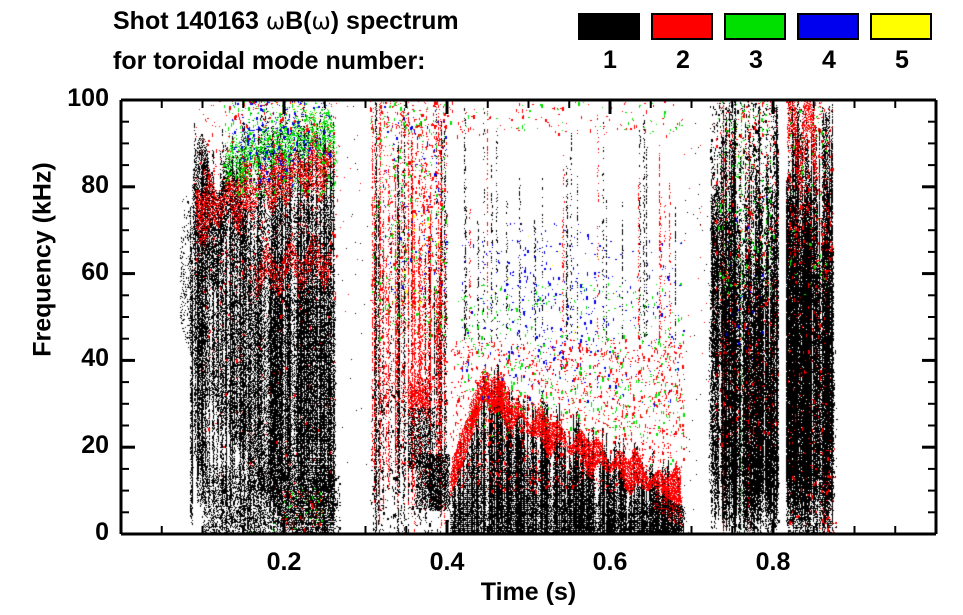 The height and width of the screenshot is (615, 963). Describe the element at coordinates (298, 21) in the screenshot. I see `title-text-mid: B(` at that location.